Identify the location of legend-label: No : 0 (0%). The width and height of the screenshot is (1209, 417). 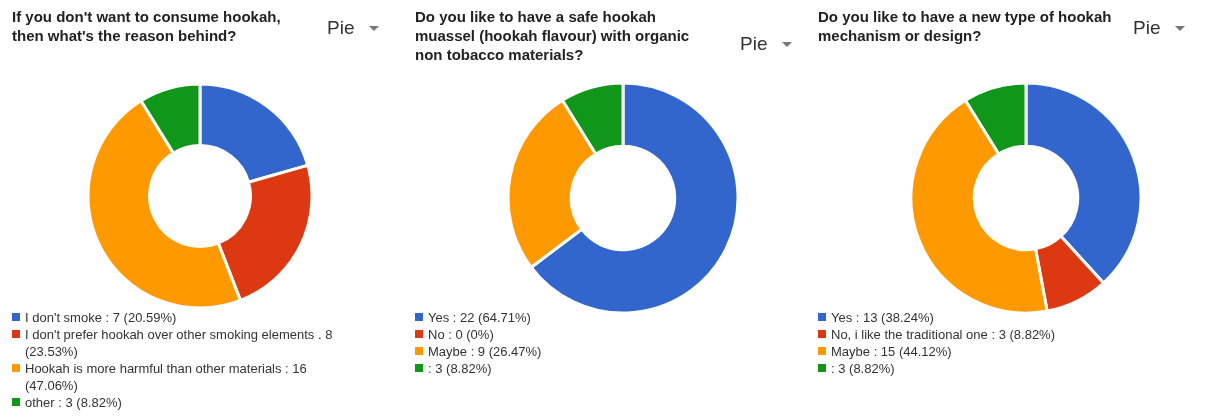
(461, 334).